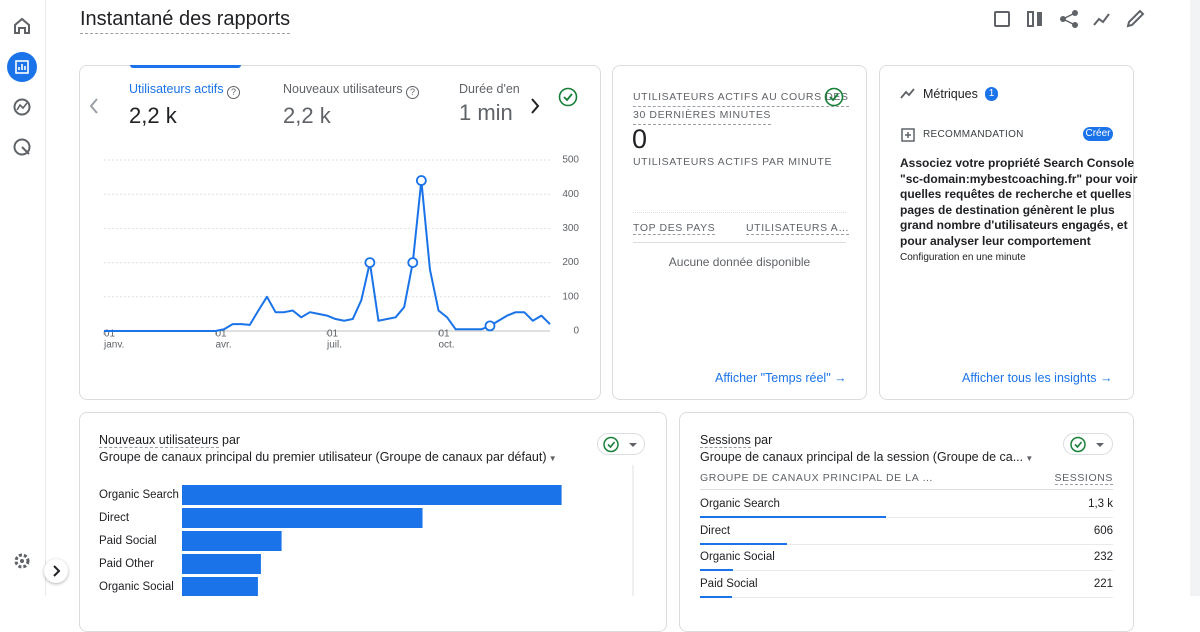 The image size is (1200, 632). I want to click on row-value: 606, so click(1103, 530).